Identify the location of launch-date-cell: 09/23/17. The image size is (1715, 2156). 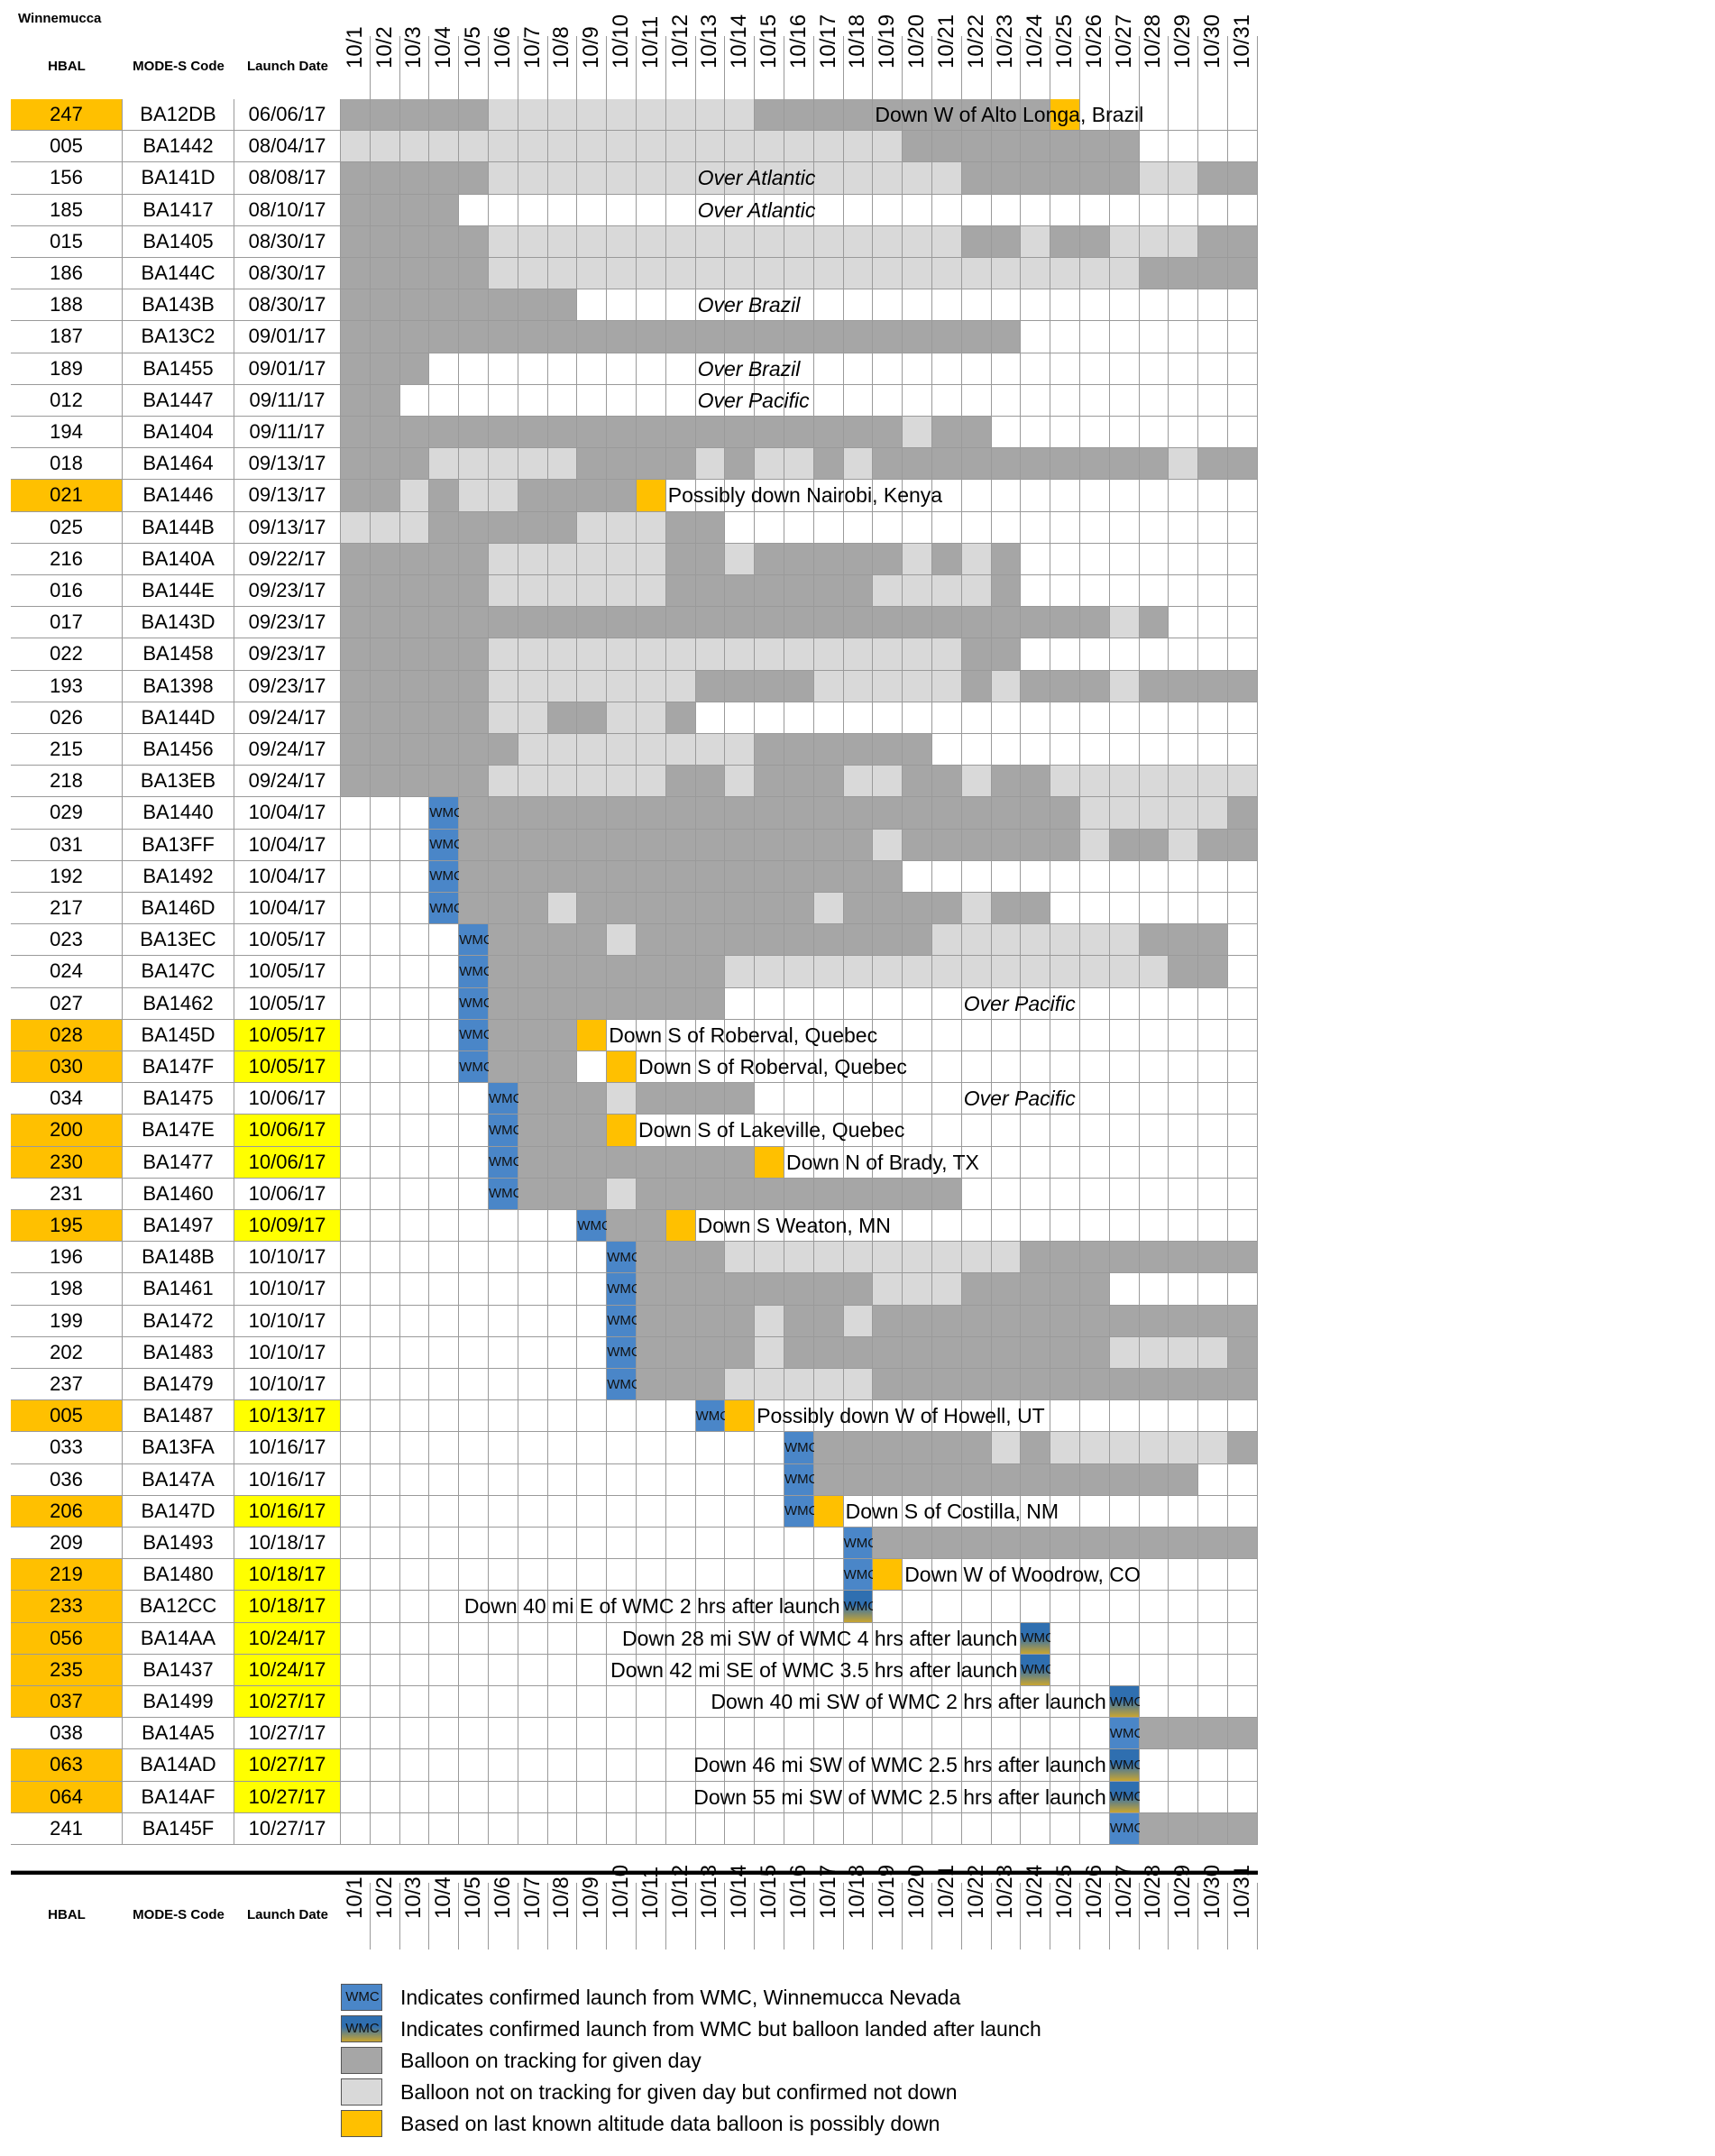
(287, 623).